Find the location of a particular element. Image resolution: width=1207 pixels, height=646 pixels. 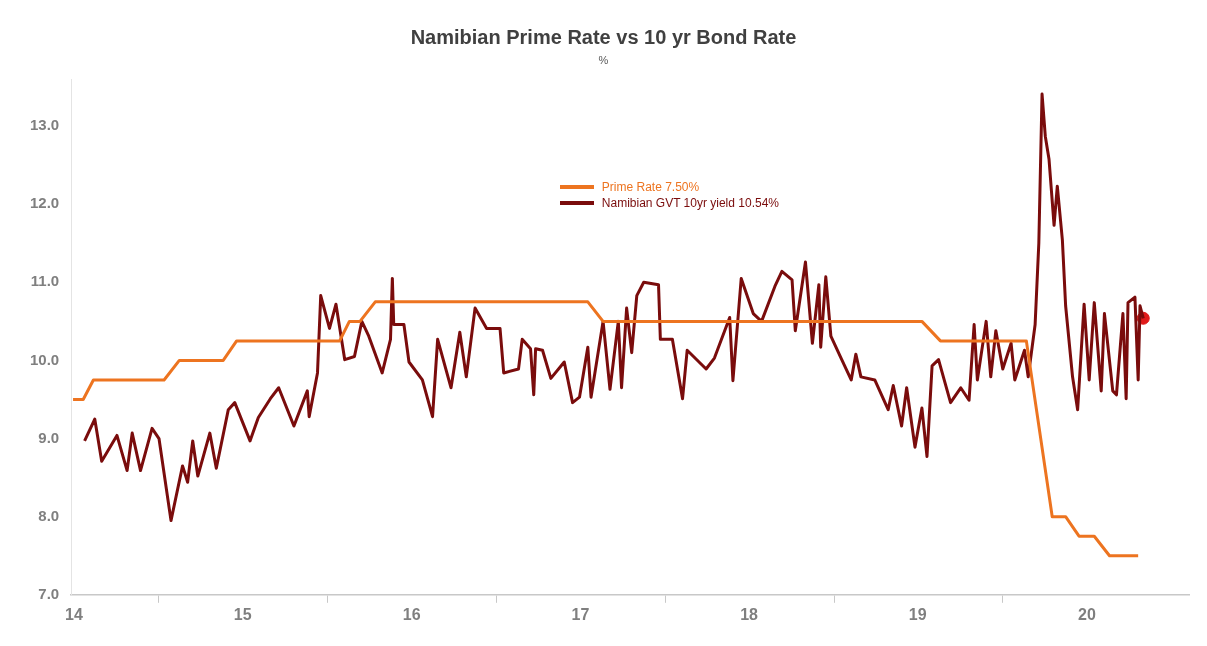

x-tick-label: 15 is located at coordinates (242, 614).